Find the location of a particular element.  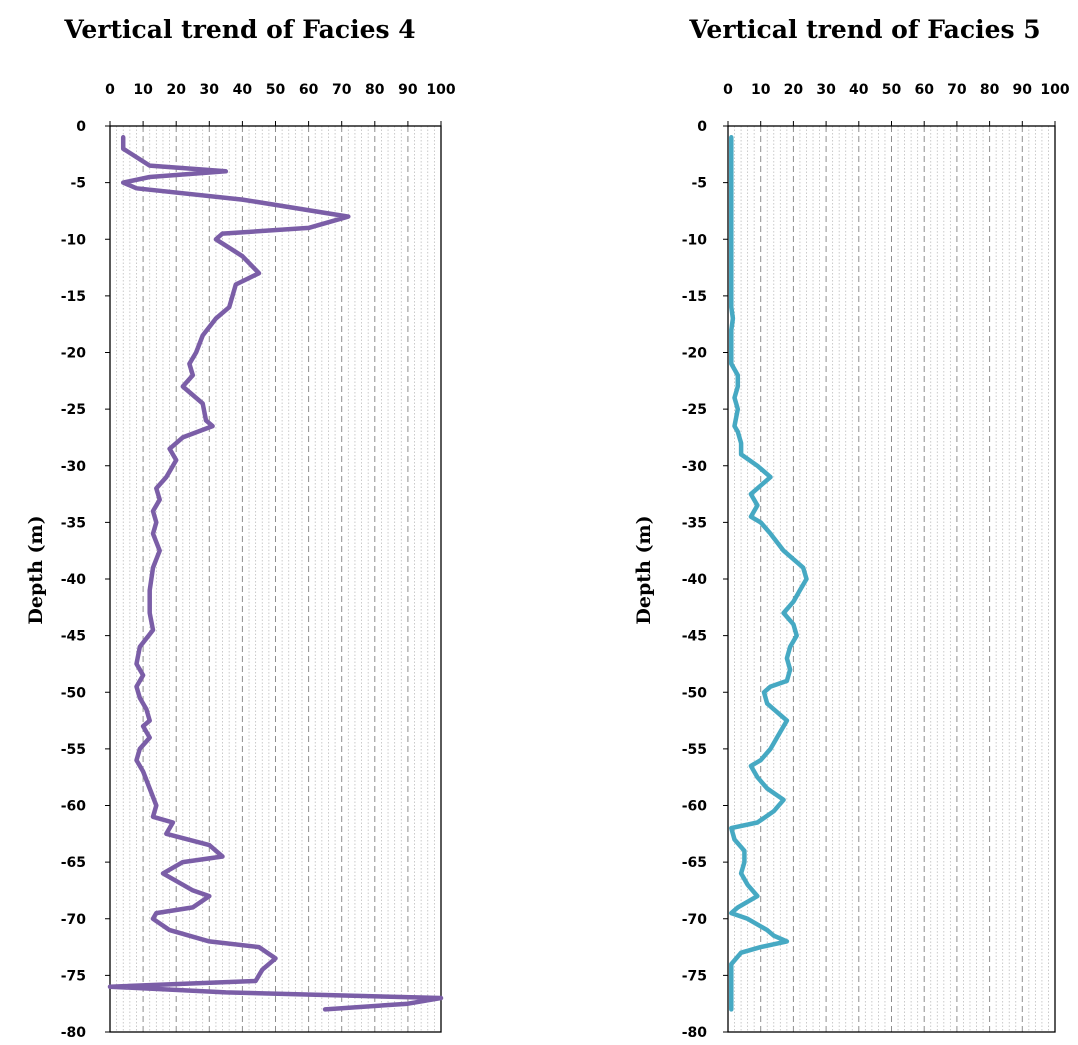

facies-4-y-tick-label: -55 is located at coordinates (73, 750).